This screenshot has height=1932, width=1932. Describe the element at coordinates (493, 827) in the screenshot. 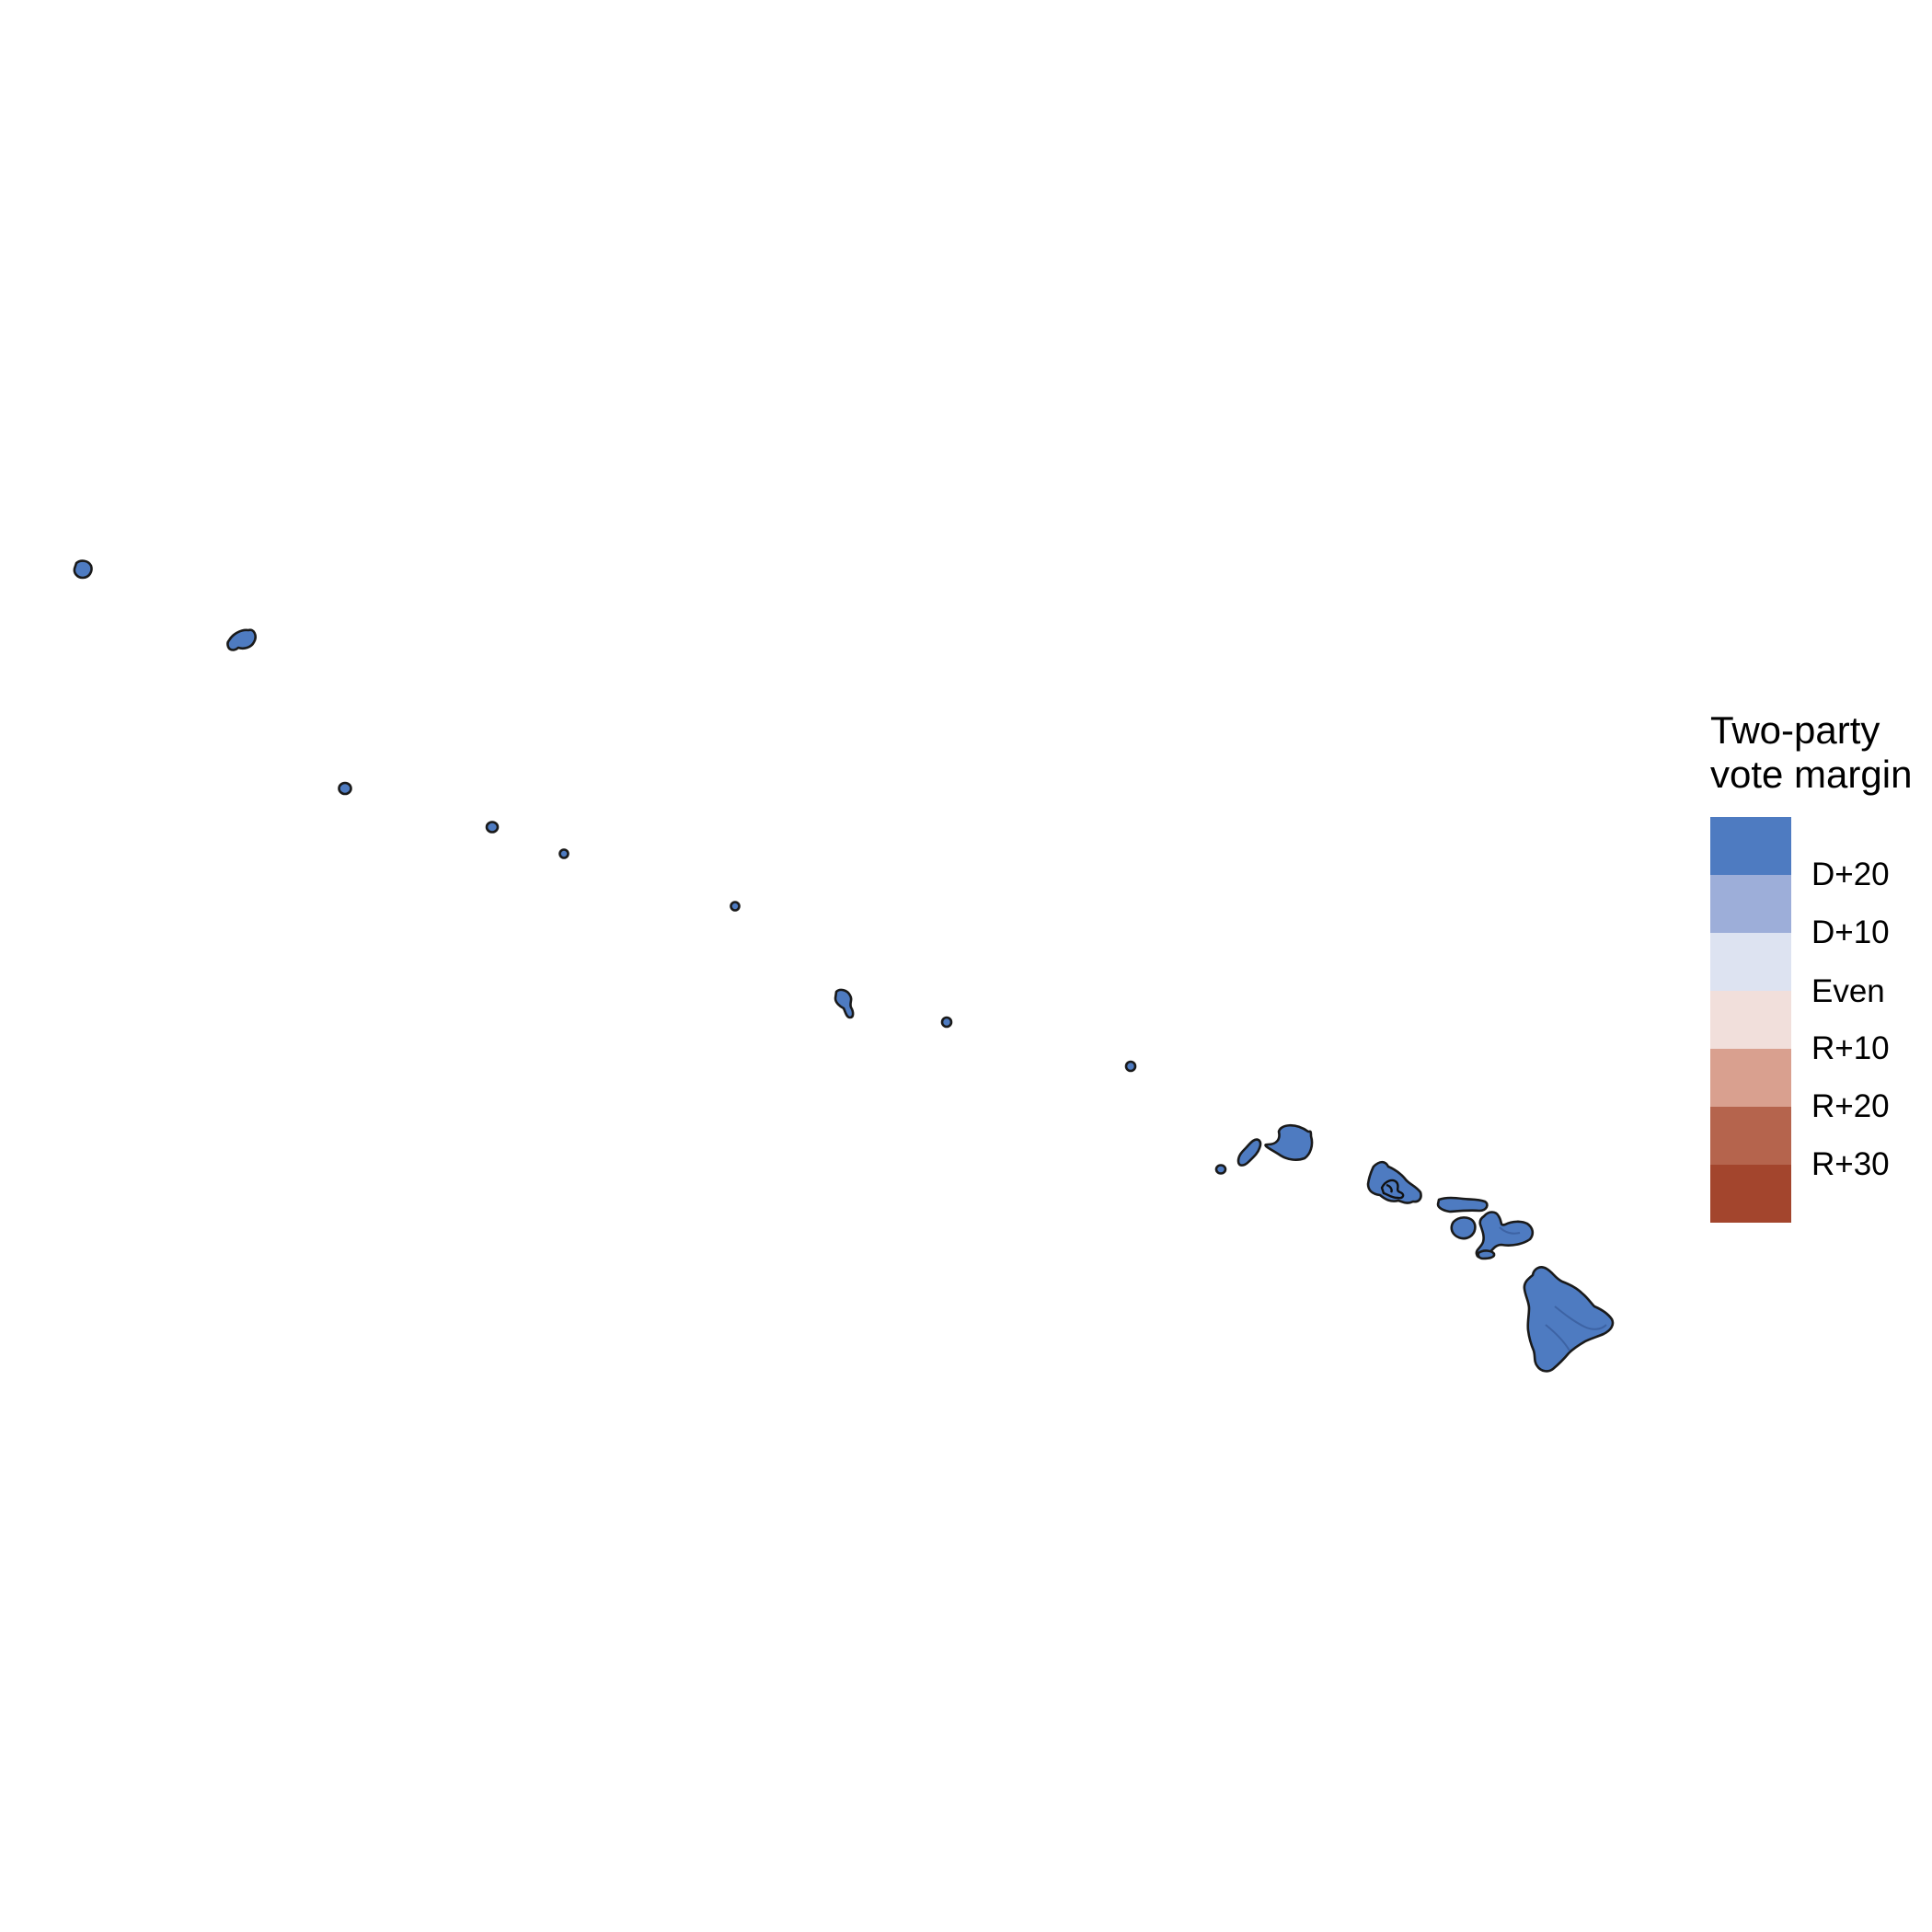

I see `island-maro-area` at that location.